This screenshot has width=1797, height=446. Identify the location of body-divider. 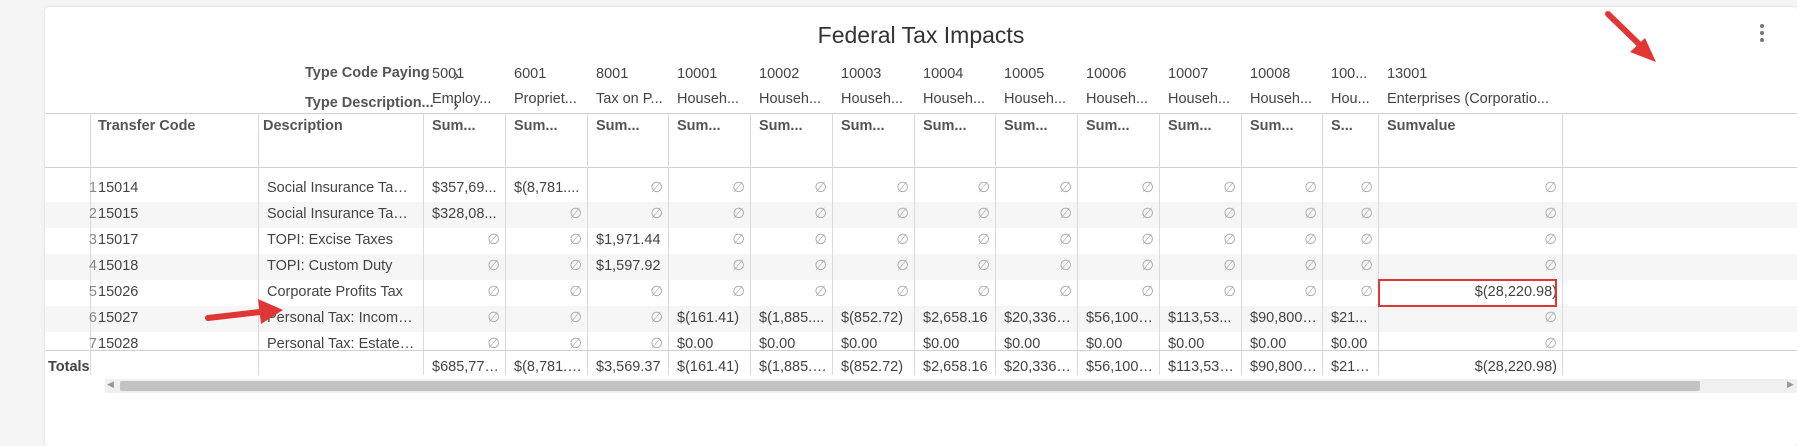
(921, 167).